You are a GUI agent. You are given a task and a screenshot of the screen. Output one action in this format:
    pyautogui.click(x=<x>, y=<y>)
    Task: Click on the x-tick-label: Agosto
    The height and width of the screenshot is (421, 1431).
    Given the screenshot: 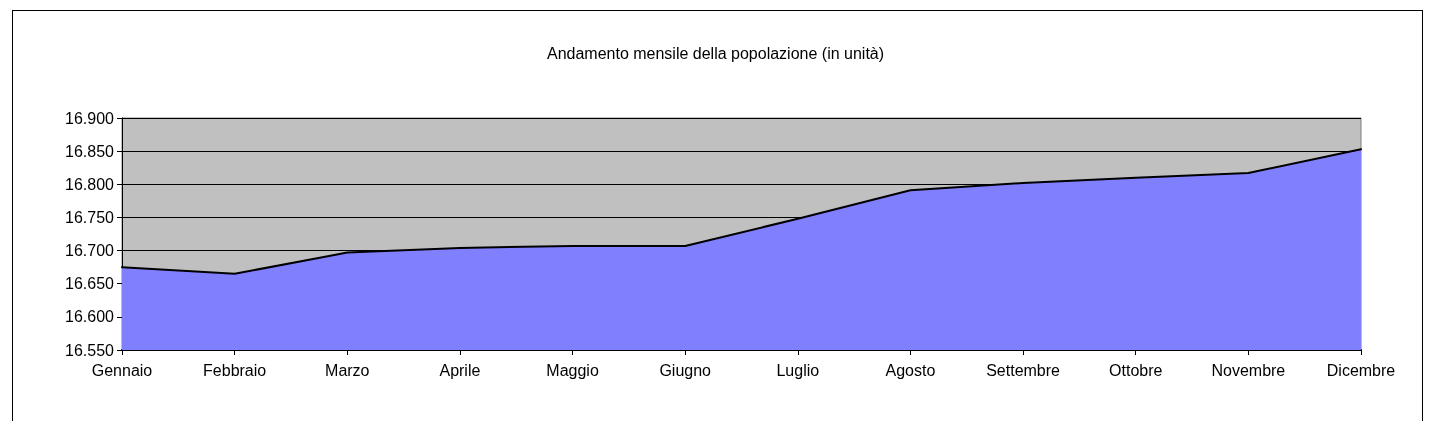 What is the action you would take?
    pyautogui.click(x=910, y=370)
    